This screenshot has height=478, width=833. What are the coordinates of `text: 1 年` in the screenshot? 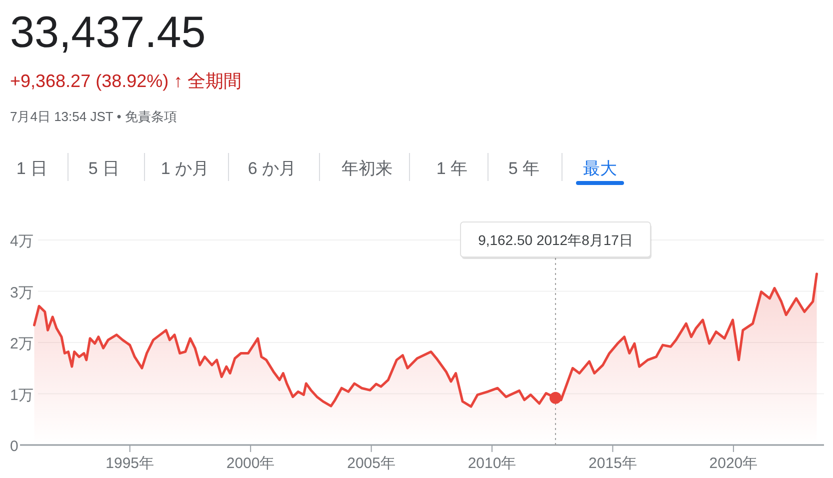 It's located at (452, 168).